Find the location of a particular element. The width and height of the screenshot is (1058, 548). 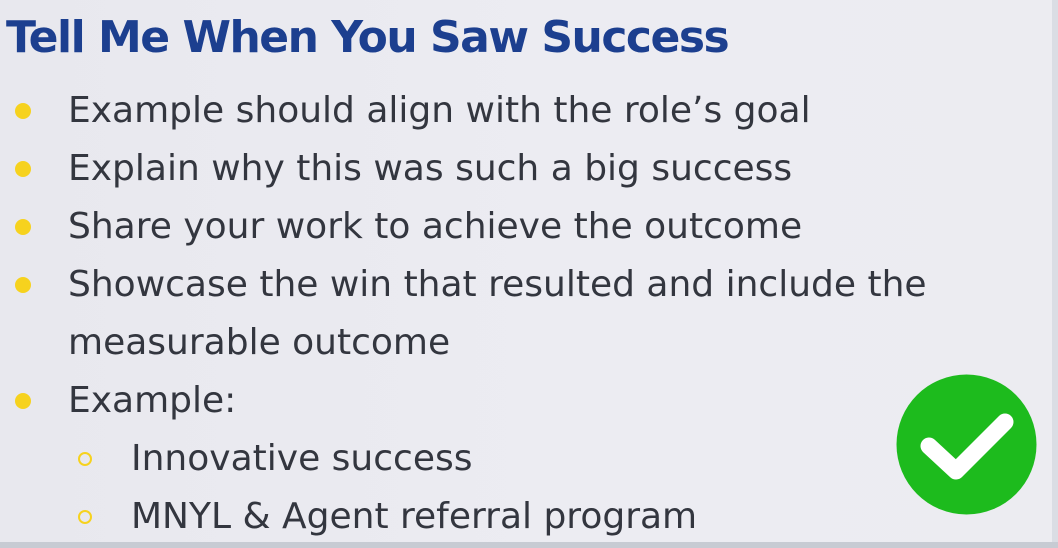

slide-title: Tell Me When You Saw Success is located at coordinates (368, 37).